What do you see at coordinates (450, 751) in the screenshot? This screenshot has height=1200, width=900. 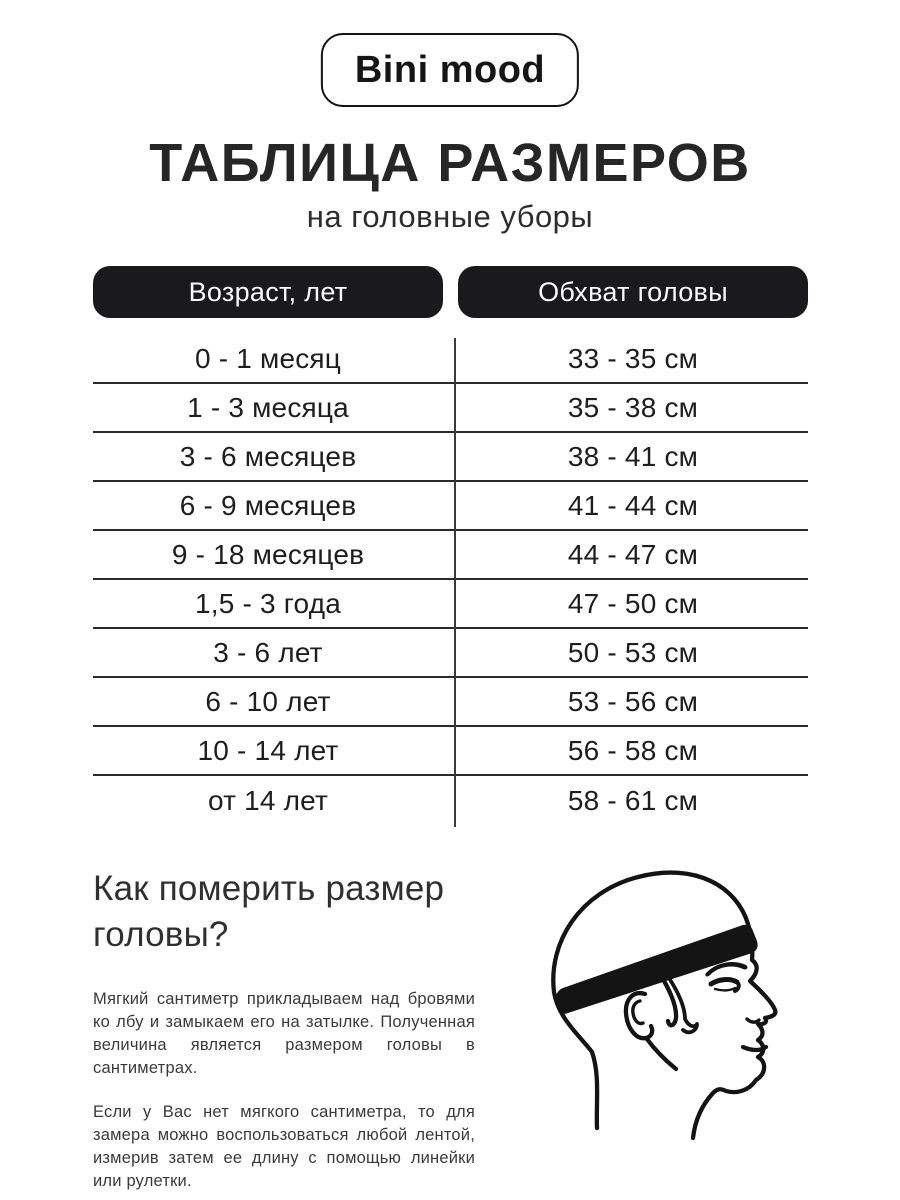 I see `table-row: 10 - 14 лет 56 - 58 см` at bounding box center [450, 751].